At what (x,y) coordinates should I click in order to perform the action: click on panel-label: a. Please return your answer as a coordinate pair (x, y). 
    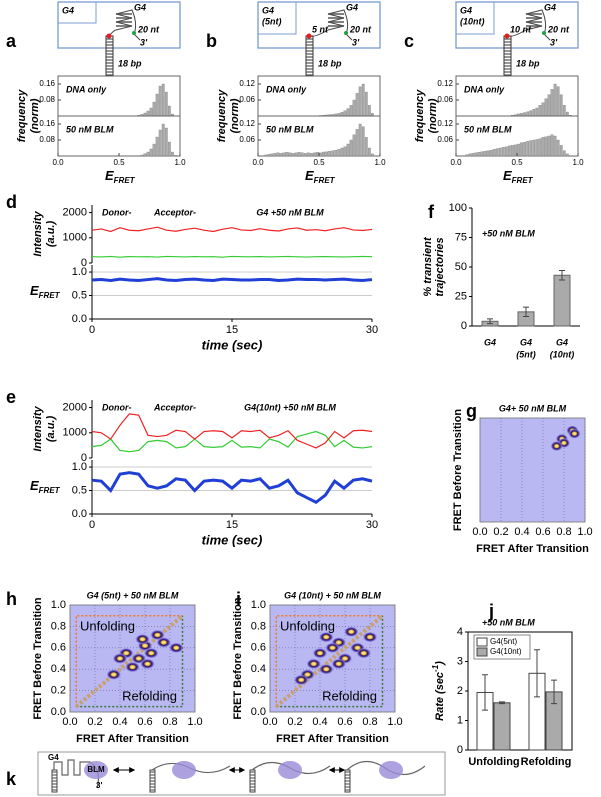
    Looking at the image, I should click on (11, 41).